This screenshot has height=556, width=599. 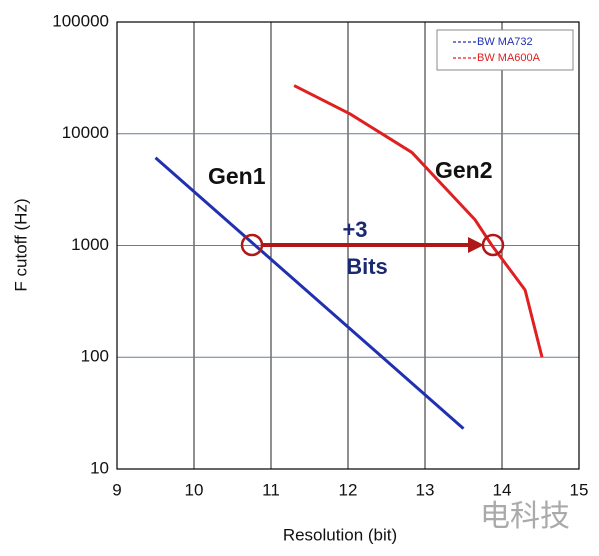 I want to click on x-tick-label: 10, so click(x=194, y=489).